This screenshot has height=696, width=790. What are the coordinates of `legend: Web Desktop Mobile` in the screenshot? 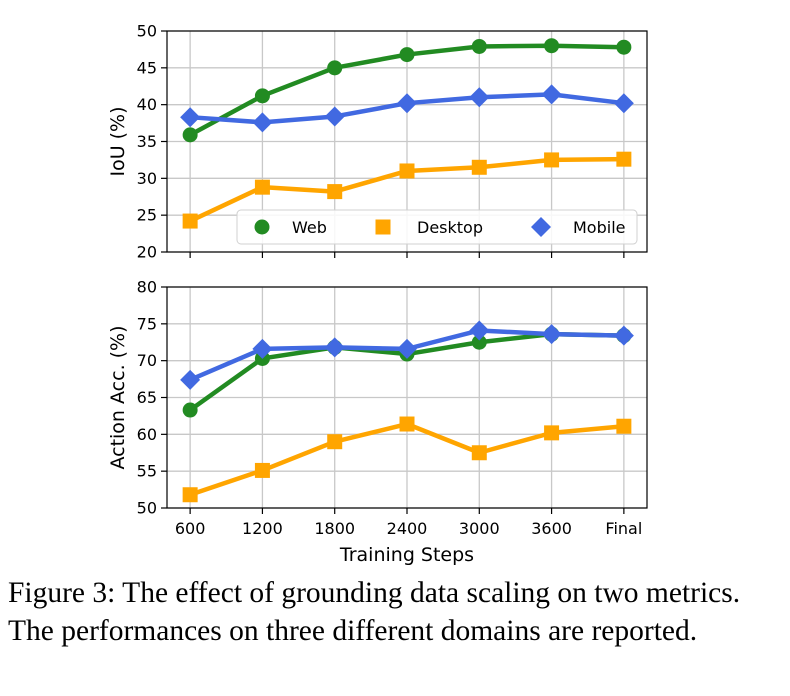 It's located at (437, 227).